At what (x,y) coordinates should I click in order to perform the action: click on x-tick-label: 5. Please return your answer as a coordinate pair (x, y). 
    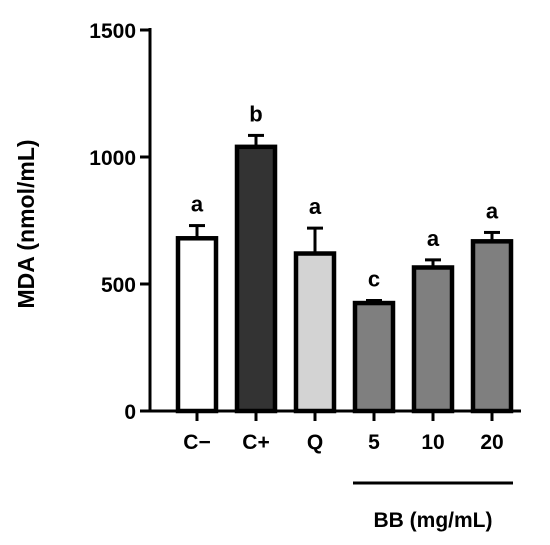
    Looking at the image, I should click on (374, 442).